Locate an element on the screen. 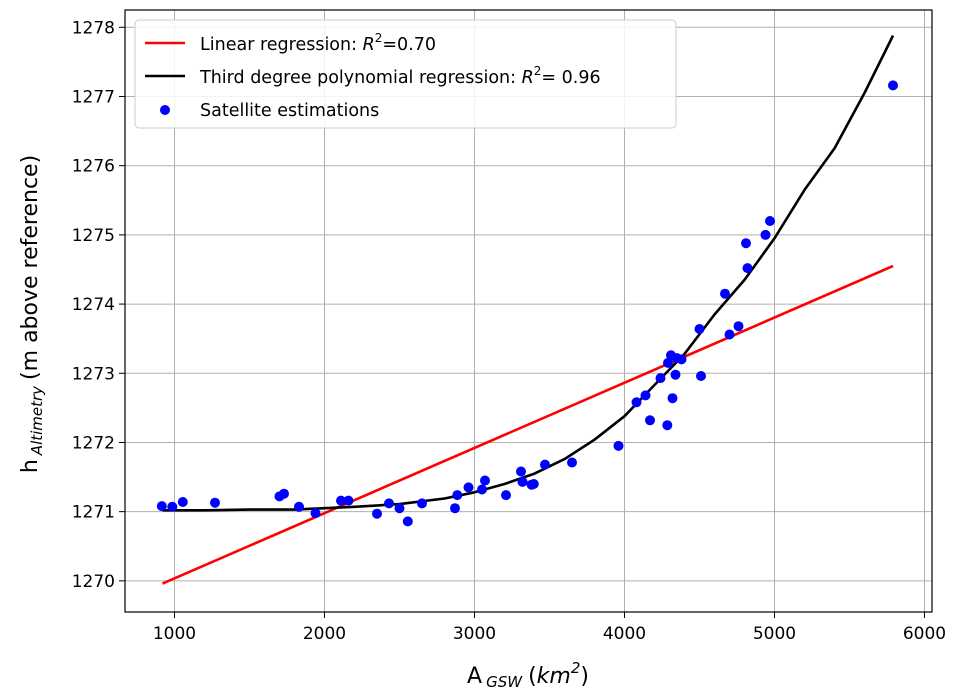 This screenshot has width=956, height=690. y-tick-label: 1276 is located at coordinates (93, 167).